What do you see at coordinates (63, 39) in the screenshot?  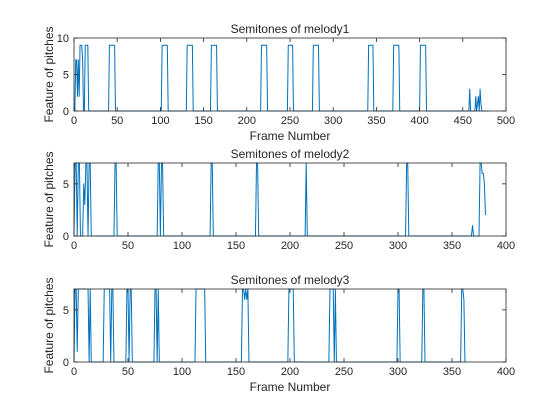 I see `y-tick-label: 10` at bounding box center [63, 39].